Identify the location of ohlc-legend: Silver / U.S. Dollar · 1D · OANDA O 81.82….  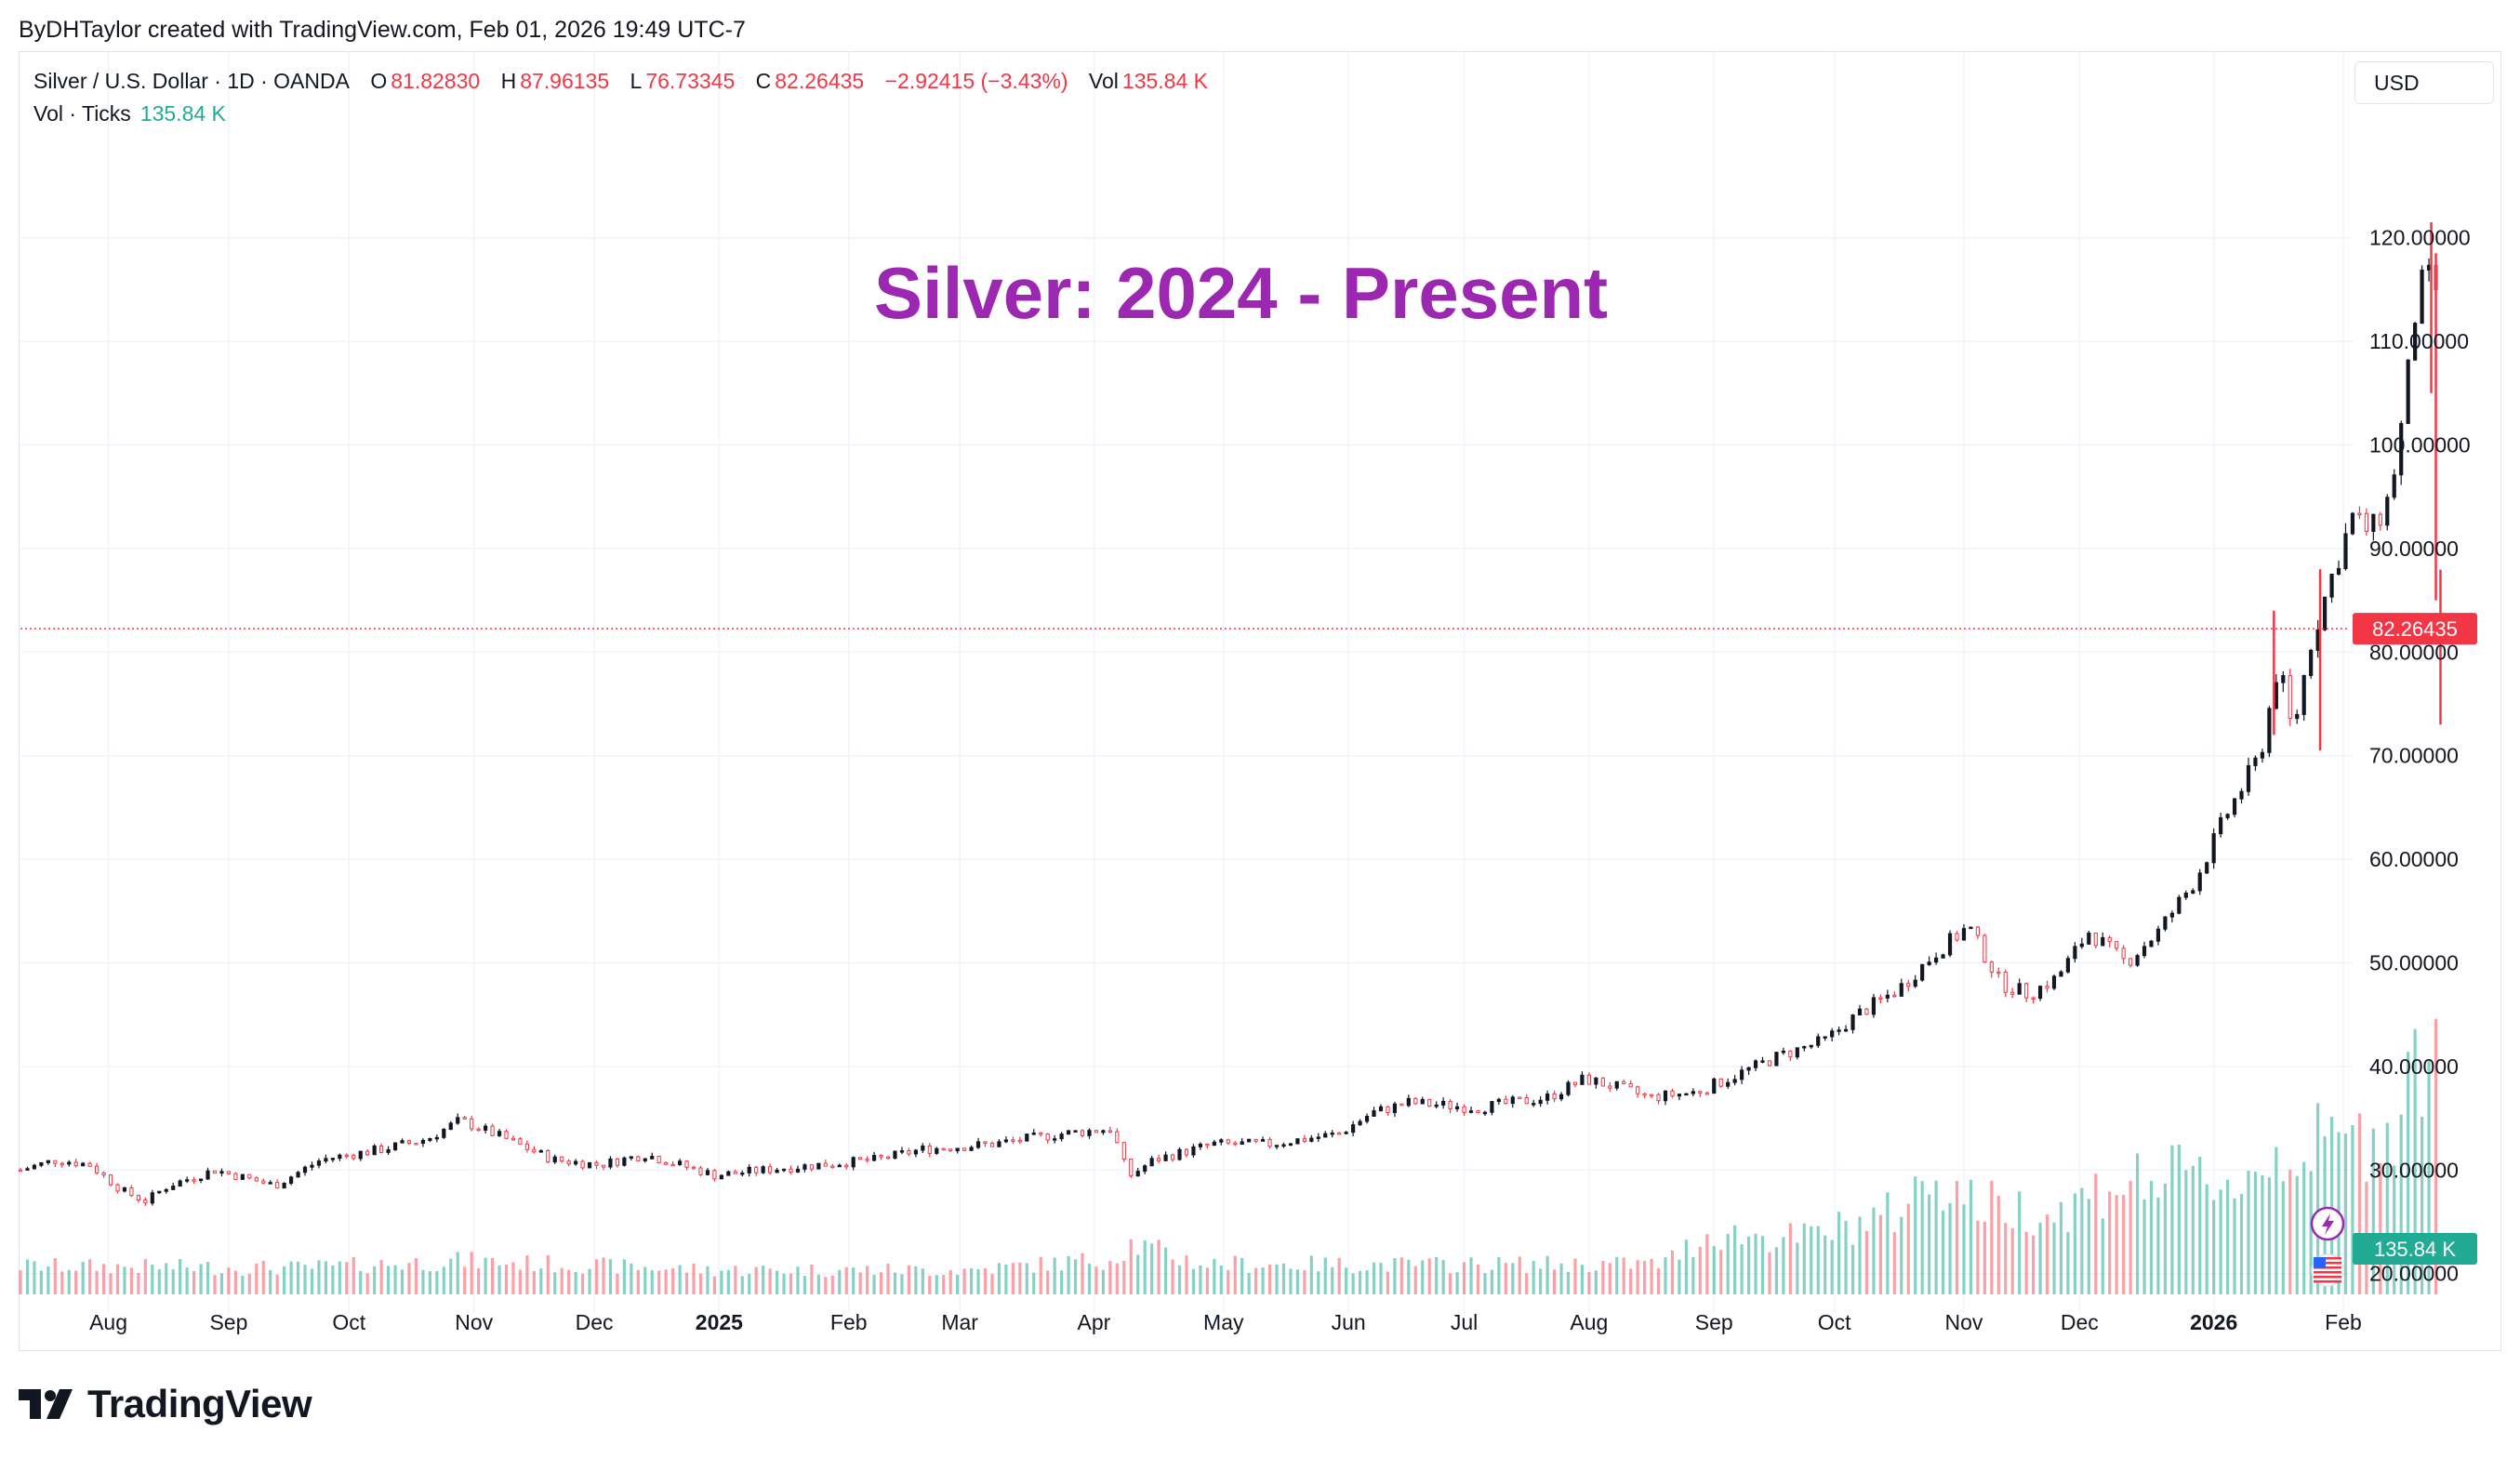
(622, 82).